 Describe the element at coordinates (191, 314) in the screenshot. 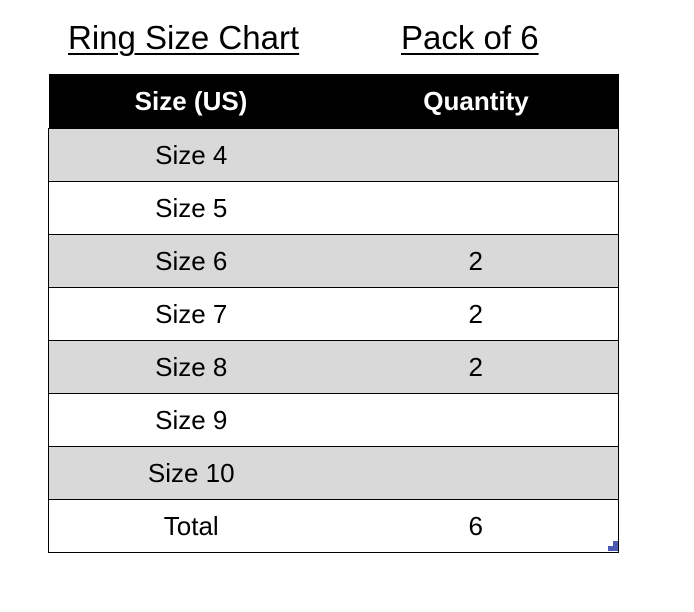

I see `size-cell: Size 7` at that location.